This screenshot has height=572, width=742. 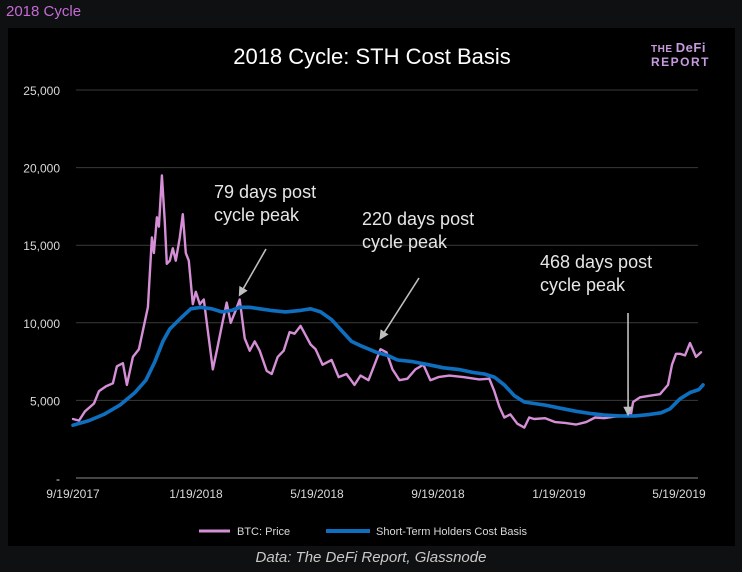 What do you see at coordinates (45, 401) in the screenshot?
I see `y-tick-label: 5,000` at bounding box center [45, 401].